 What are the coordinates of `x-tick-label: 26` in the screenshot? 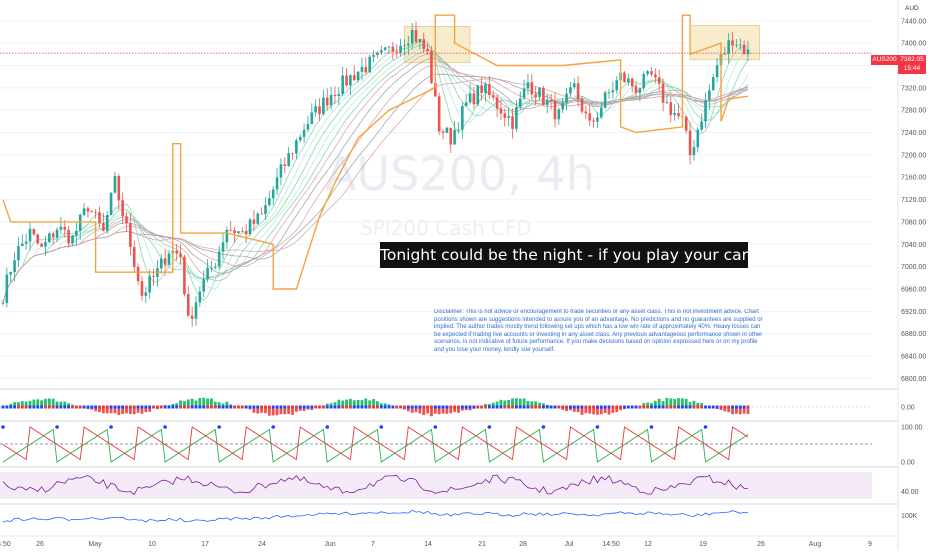 It's located at (40, 544).